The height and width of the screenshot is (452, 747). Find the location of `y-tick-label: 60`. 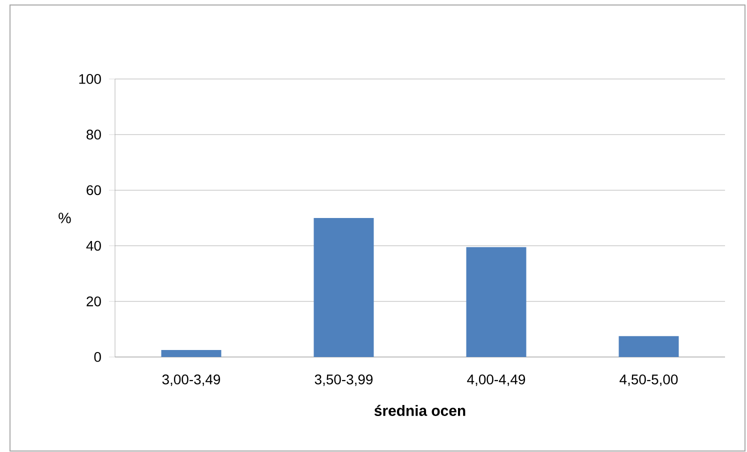

y-tick-label: 60 is located at coordinates (93, 190).